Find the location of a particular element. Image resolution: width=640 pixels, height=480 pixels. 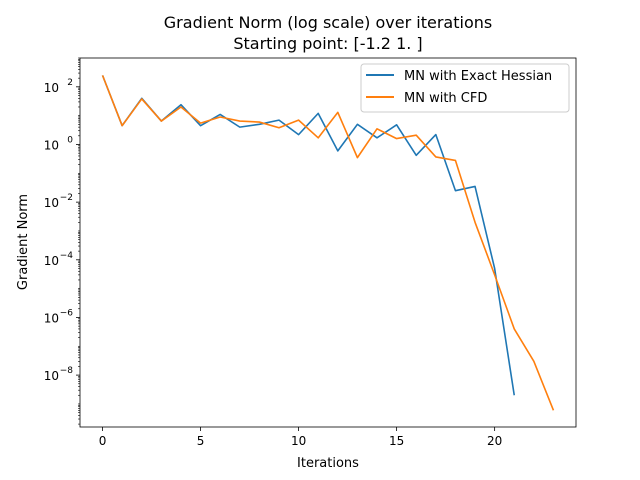

y-axis-label: Gradient Norm is located at coordinates (23, 242).